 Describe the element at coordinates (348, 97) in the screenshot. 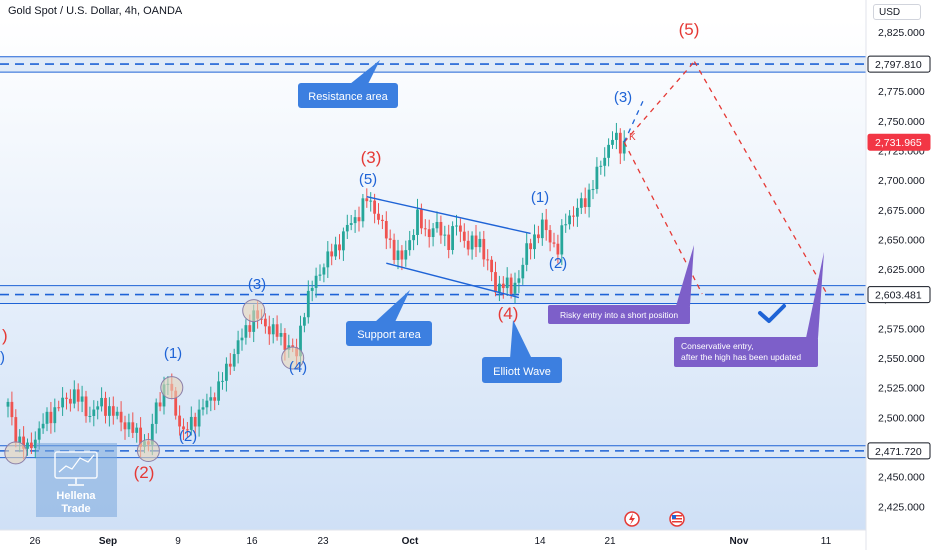

I see `resistance-callout-text: Resistance area` at that location.